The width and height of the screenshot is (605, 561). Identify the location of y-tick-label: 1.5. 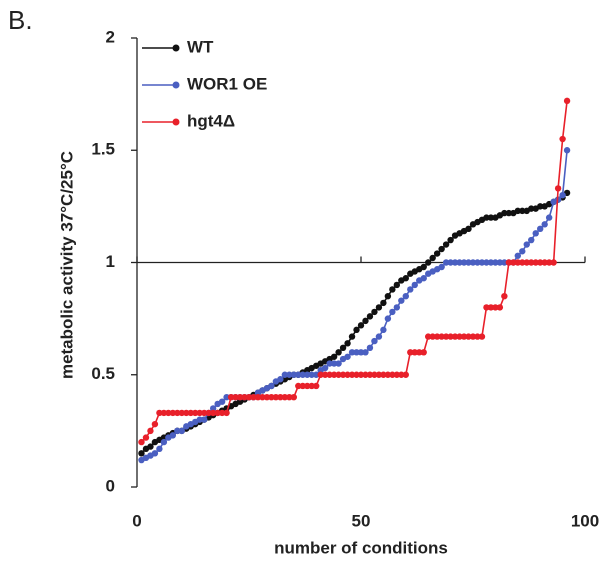
(103, 149).